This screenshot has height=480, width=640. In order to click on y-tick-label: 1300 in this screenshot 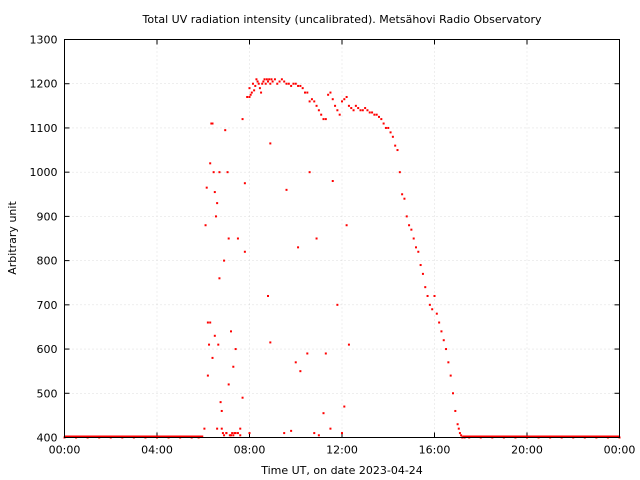, I will do `click(44, 40)`.